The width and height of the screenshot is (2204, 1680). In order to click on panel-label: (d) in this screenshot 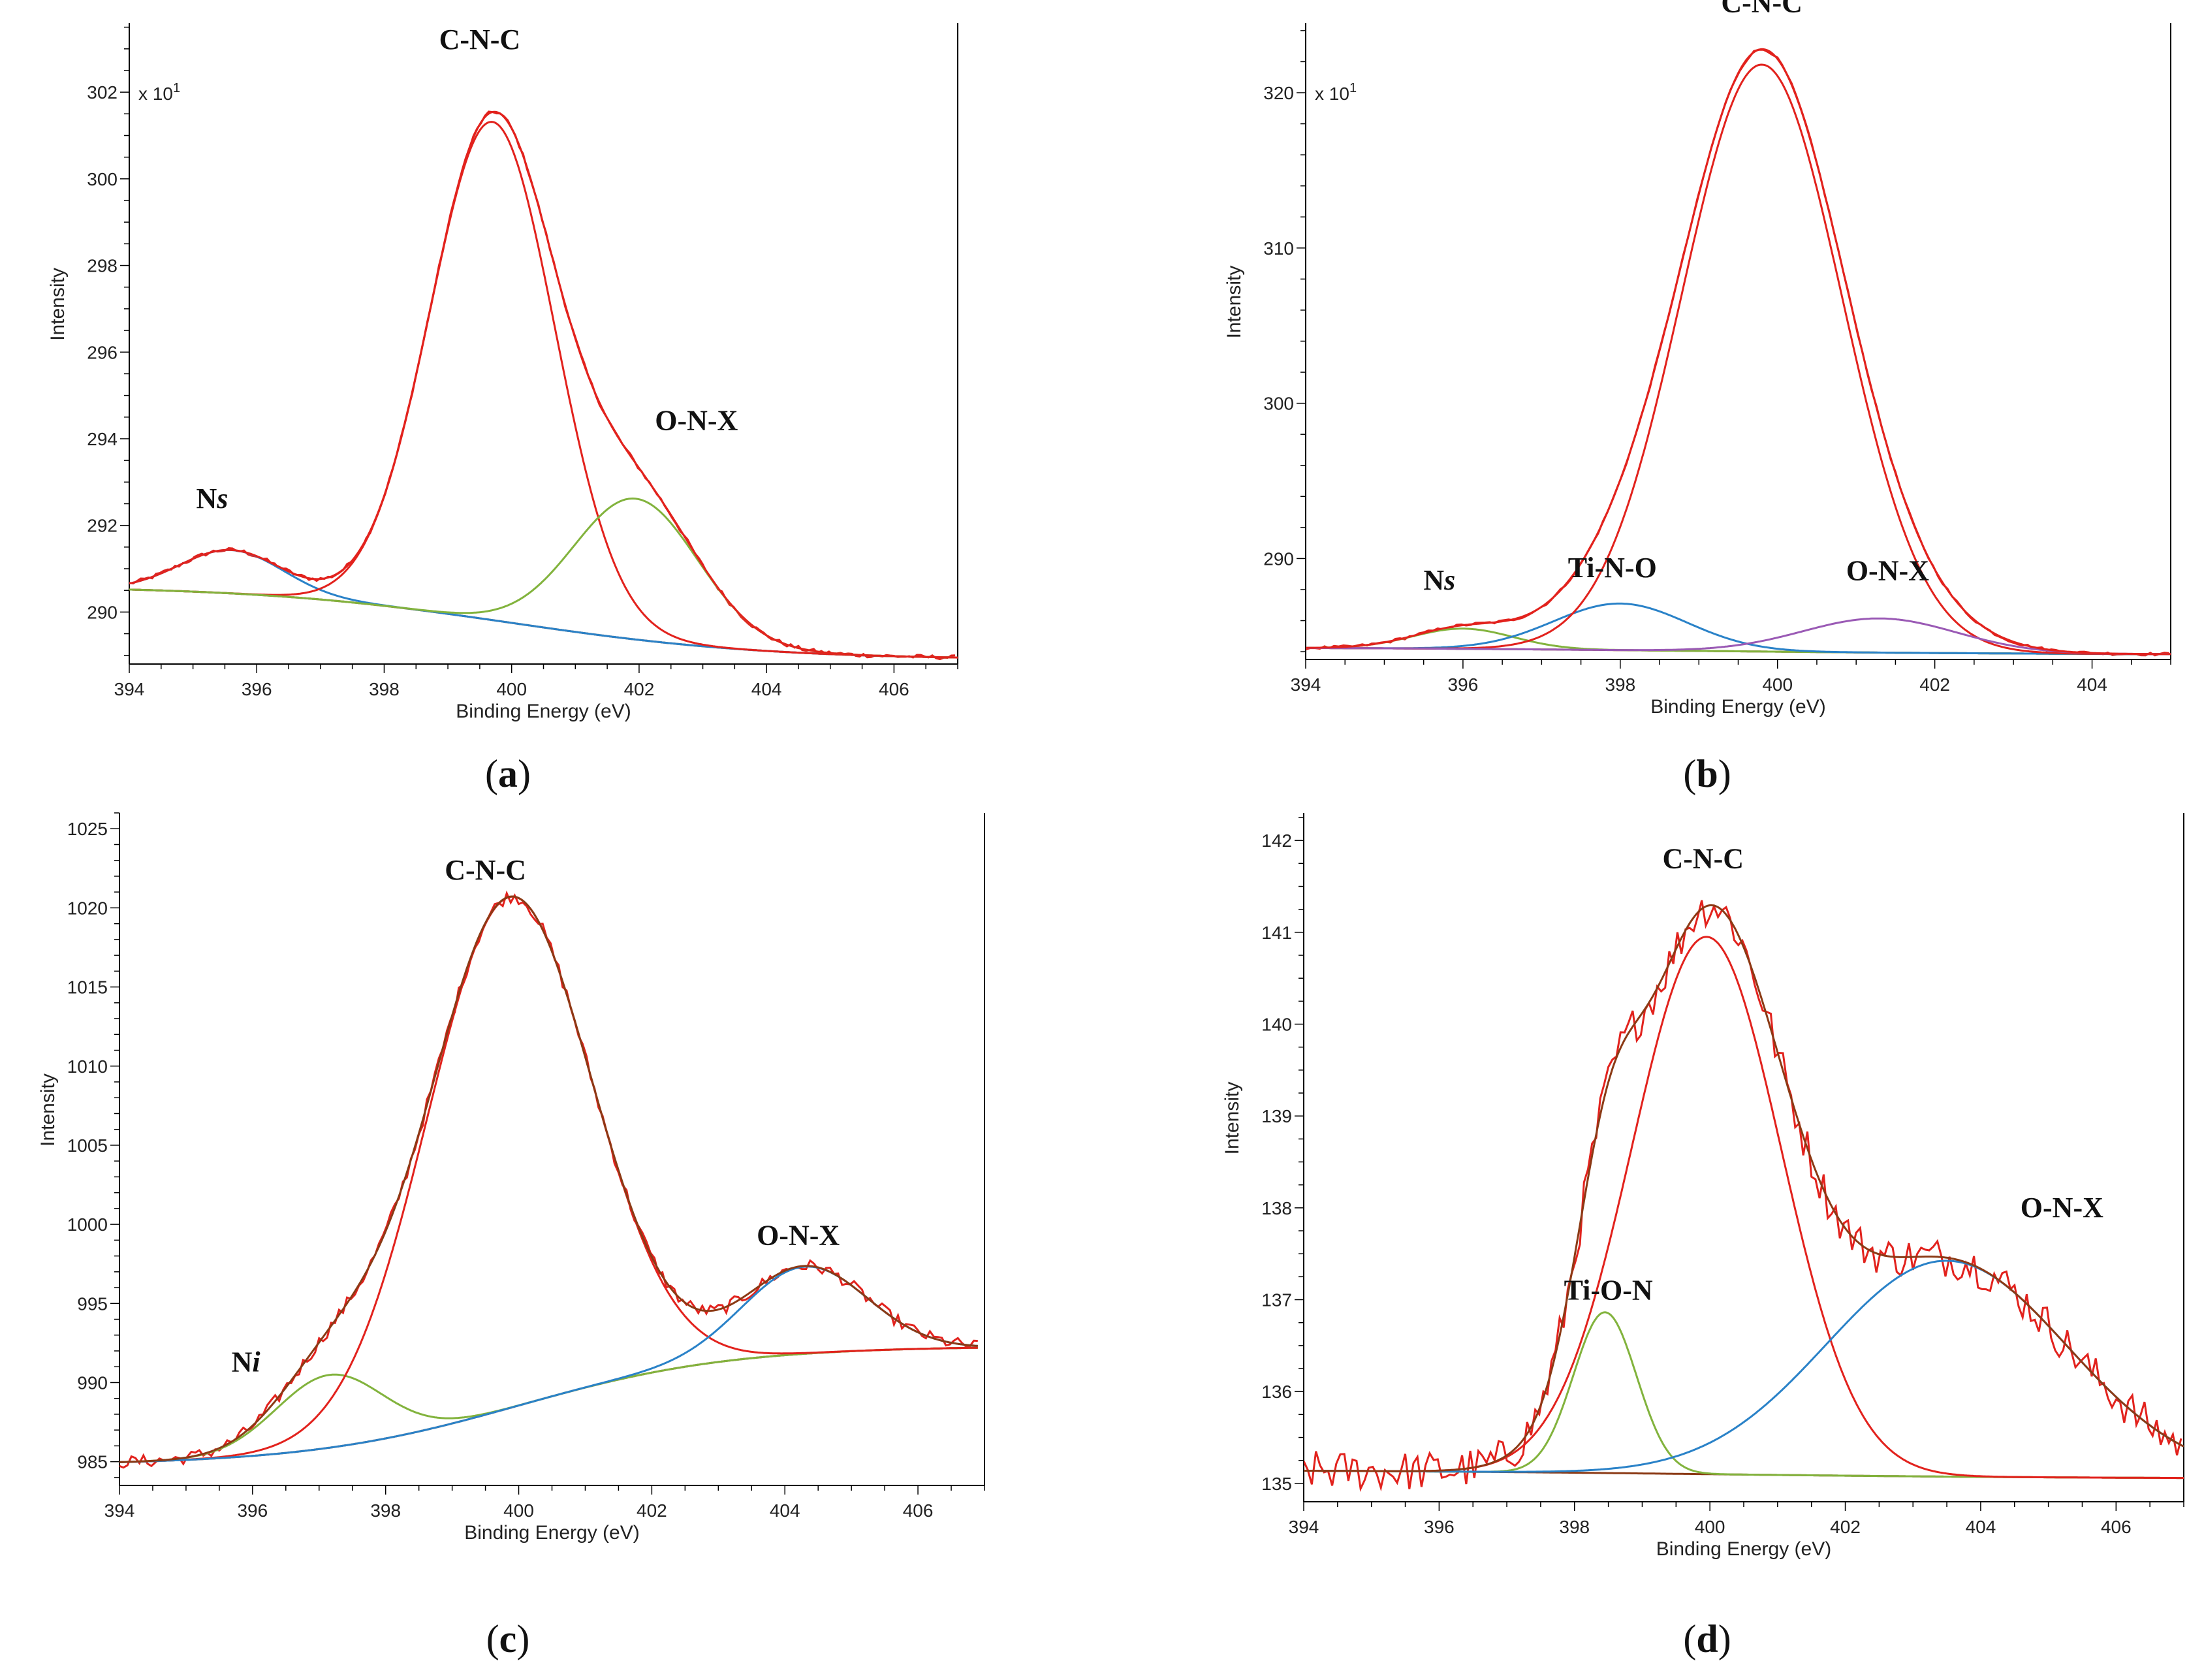, I will do `click(1707, 1639)`.